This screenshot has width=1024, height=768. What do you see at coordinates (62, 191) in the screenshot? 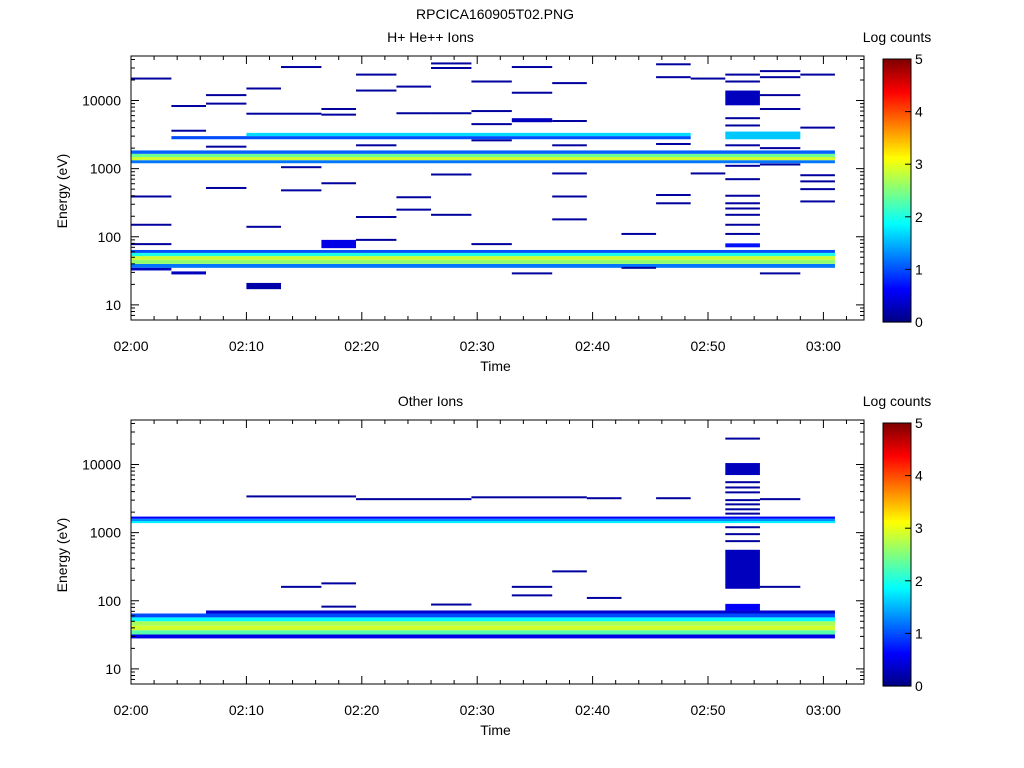
I see `y-axis-label: Energy (eV)` at bounding box center [62, 191].